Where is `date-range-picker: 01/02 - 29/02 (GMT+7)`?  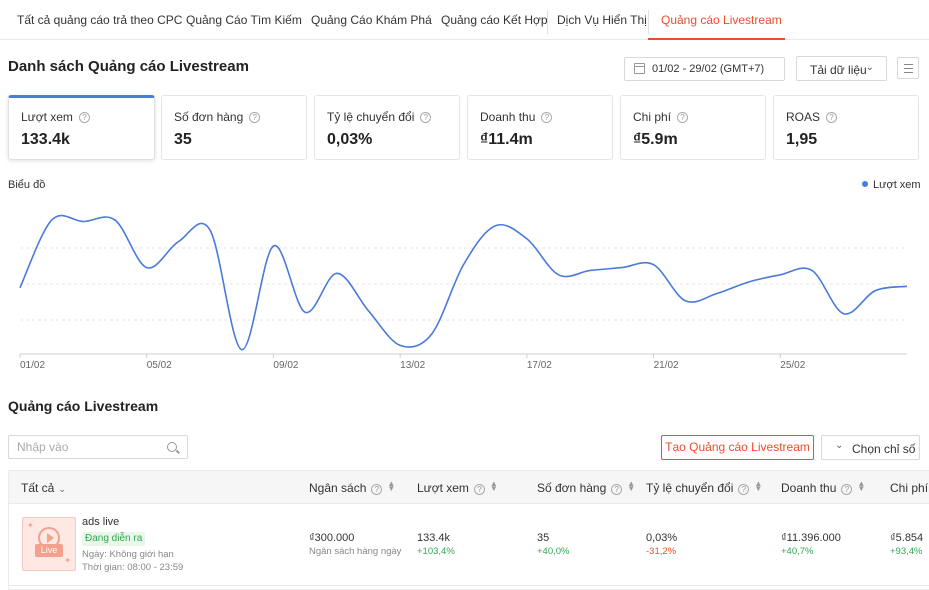 date-range-picker: 01/02 - 29/02 (GMT+7) is located at coordinates (704, 69).